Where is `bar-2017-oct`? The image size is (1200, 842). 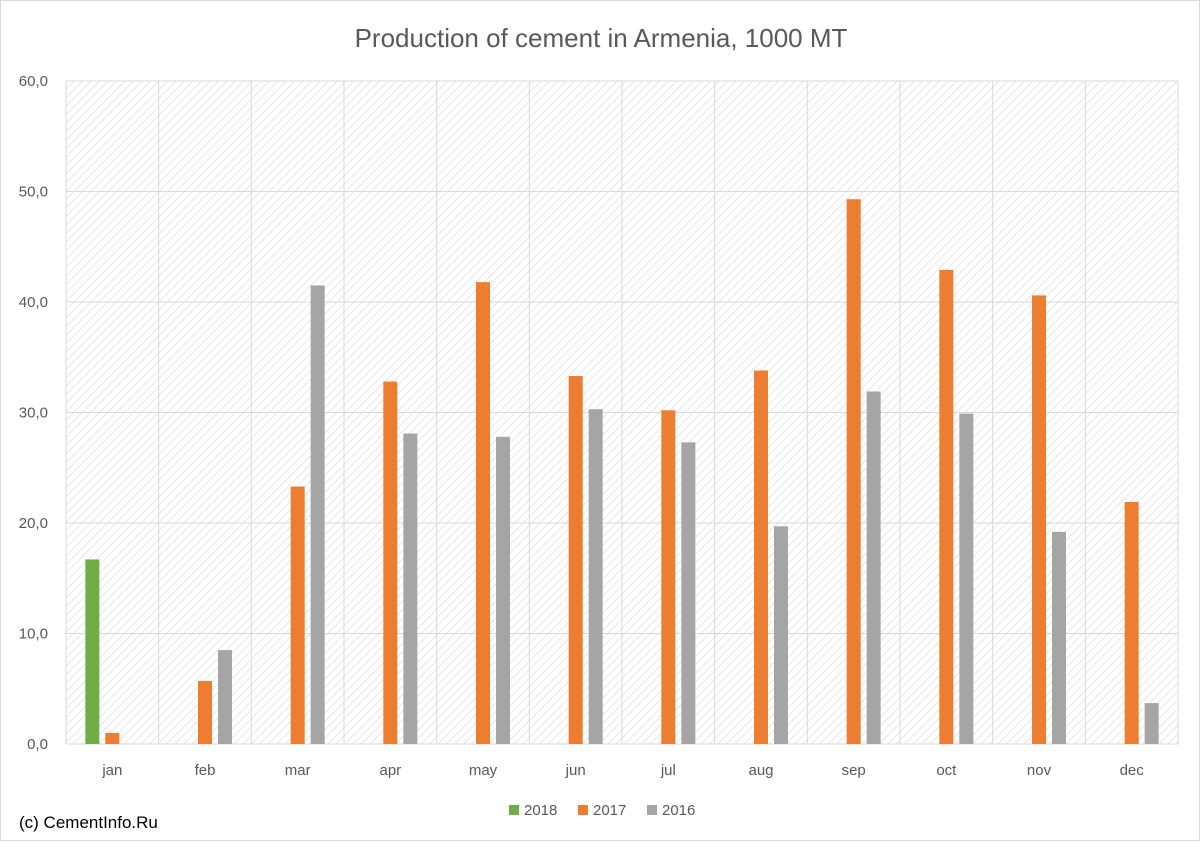 bar-2017-oct is located at coordinates (946, 506).